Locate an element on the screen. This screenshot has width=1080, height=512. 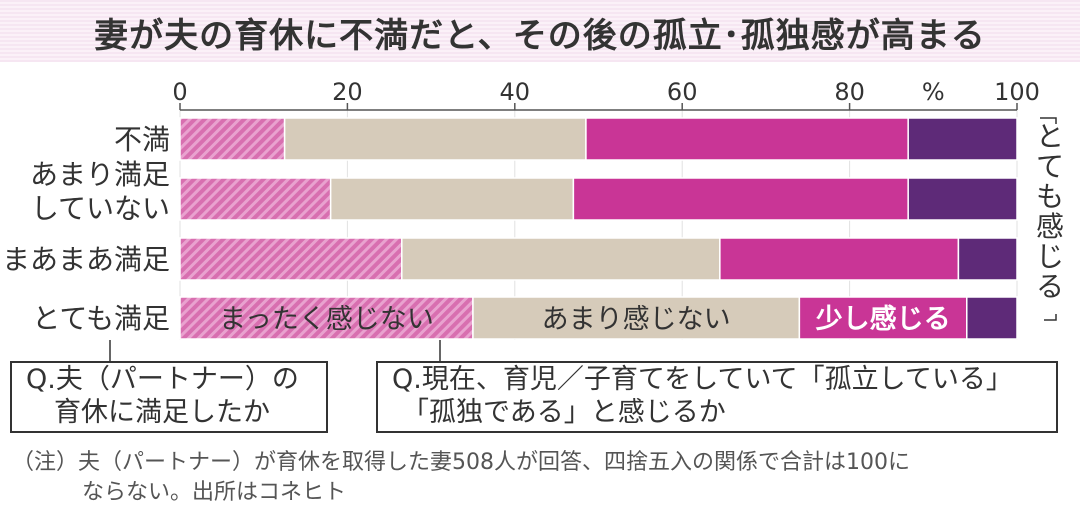
category-label: あまり満足 is located at coordinates (100, 174).